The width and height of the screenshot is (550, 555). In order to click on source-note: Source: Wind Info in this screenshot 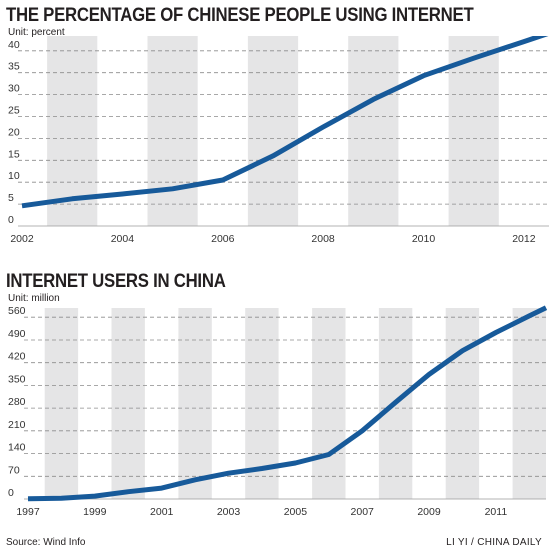, I will do `click(46, 542)`.